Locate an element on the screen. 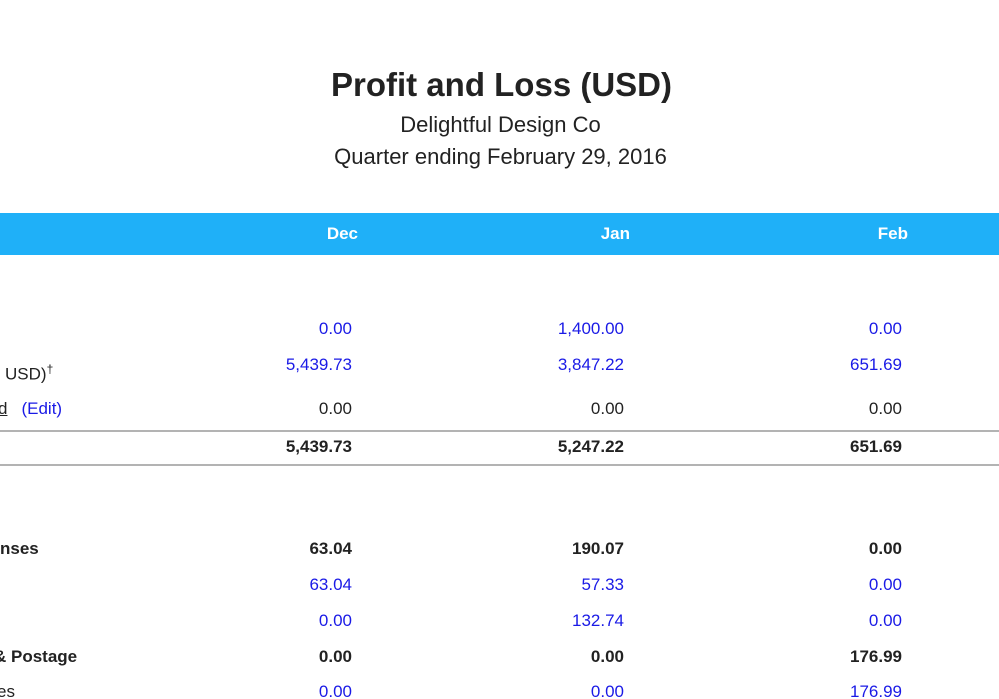 The height and width of the screenshot is (699, 999). adjustment-feb-value: 0.00 is located at coordinates (885, 408).